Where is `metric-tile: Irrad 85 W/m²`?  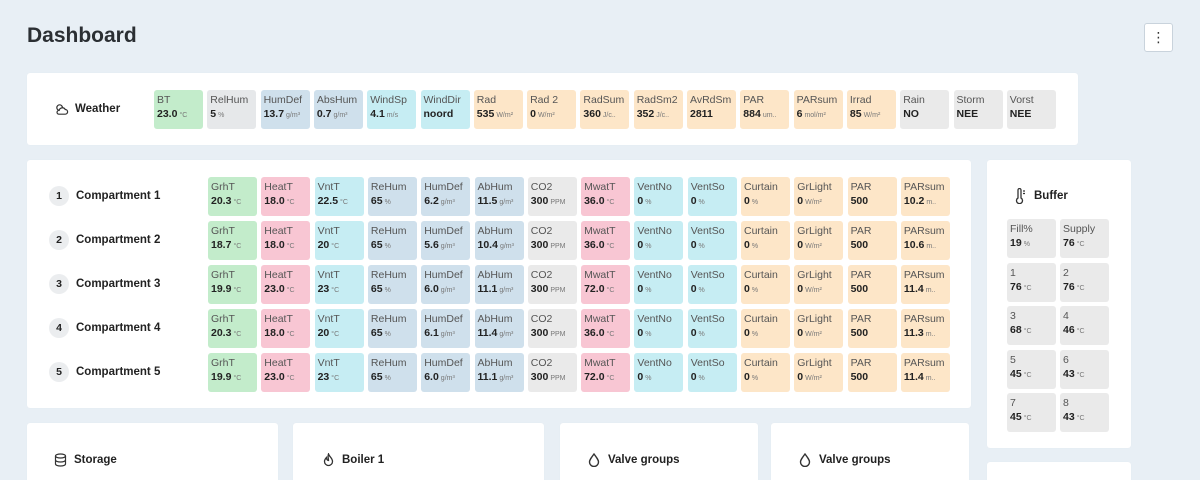 metric-tile: Irrad 85 W/m² is located at coordinates (871, 109).